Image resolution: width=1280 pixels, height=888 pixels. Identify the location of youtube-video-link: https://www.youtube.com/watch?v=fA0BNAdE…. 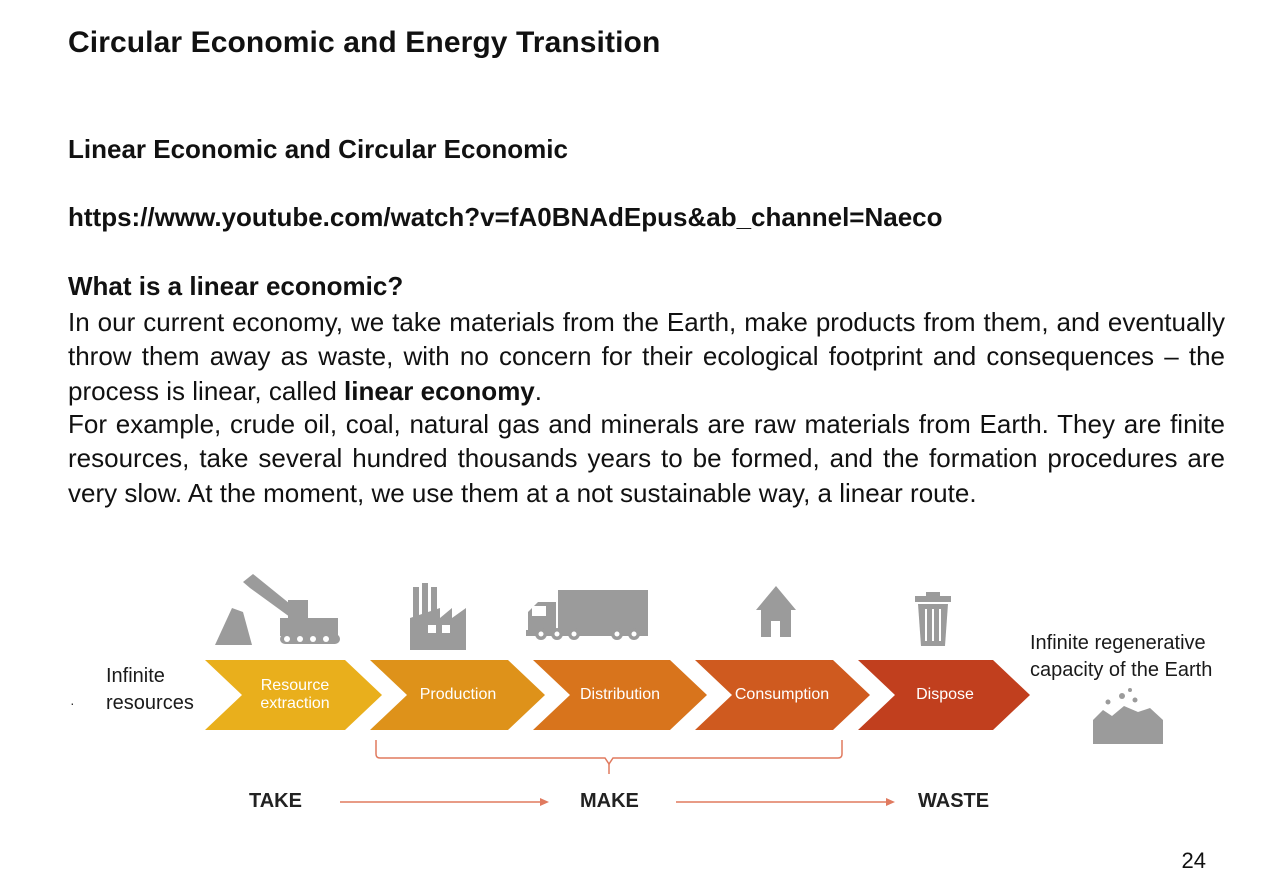
(505, 217).